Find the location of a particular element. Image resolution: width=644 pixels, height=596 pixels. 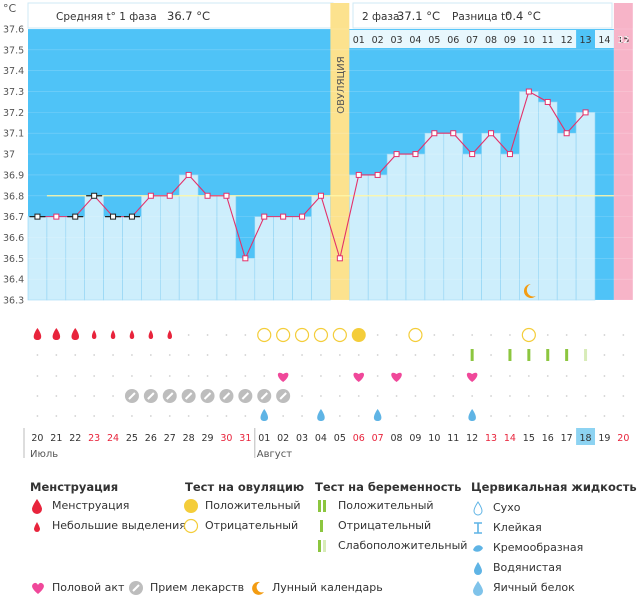

legend-cervical-eggwhite-label: Яичный белок is located at coordinates (534, 587).